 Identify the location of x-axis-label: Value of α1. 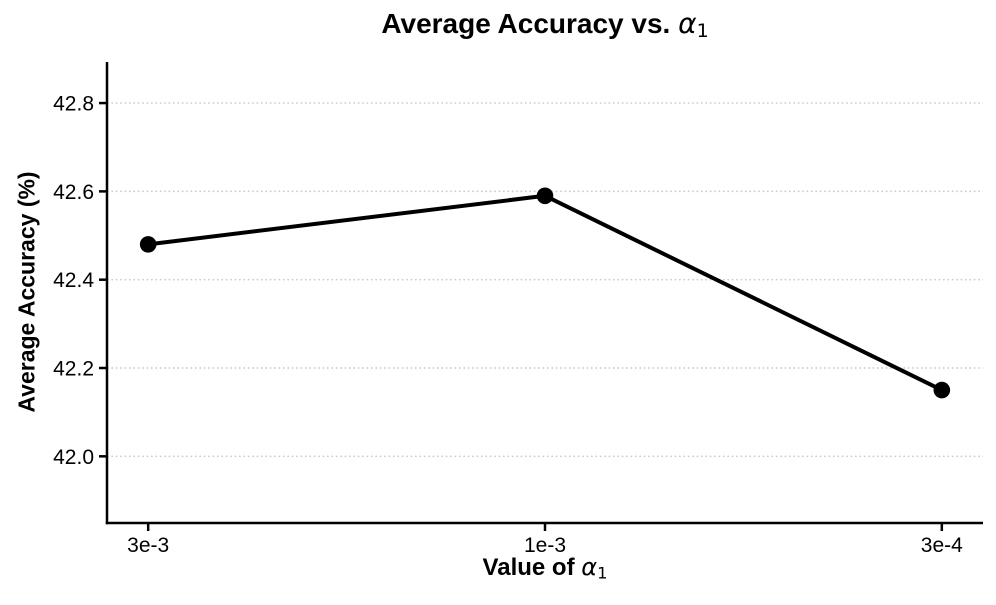
(545, 567).